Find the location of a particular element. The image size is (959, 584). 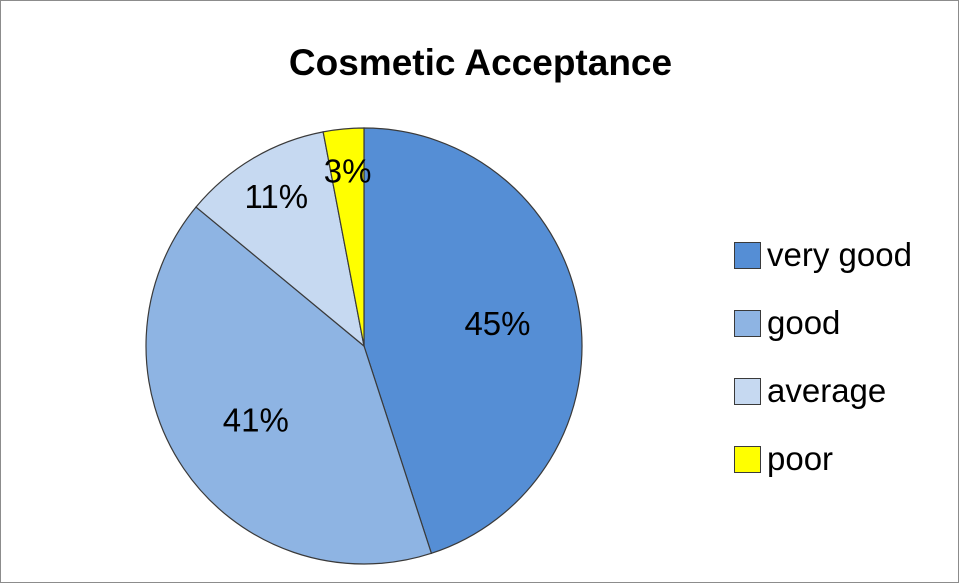

pie-data-label-good: 41% is located at coordinates (256, 420).